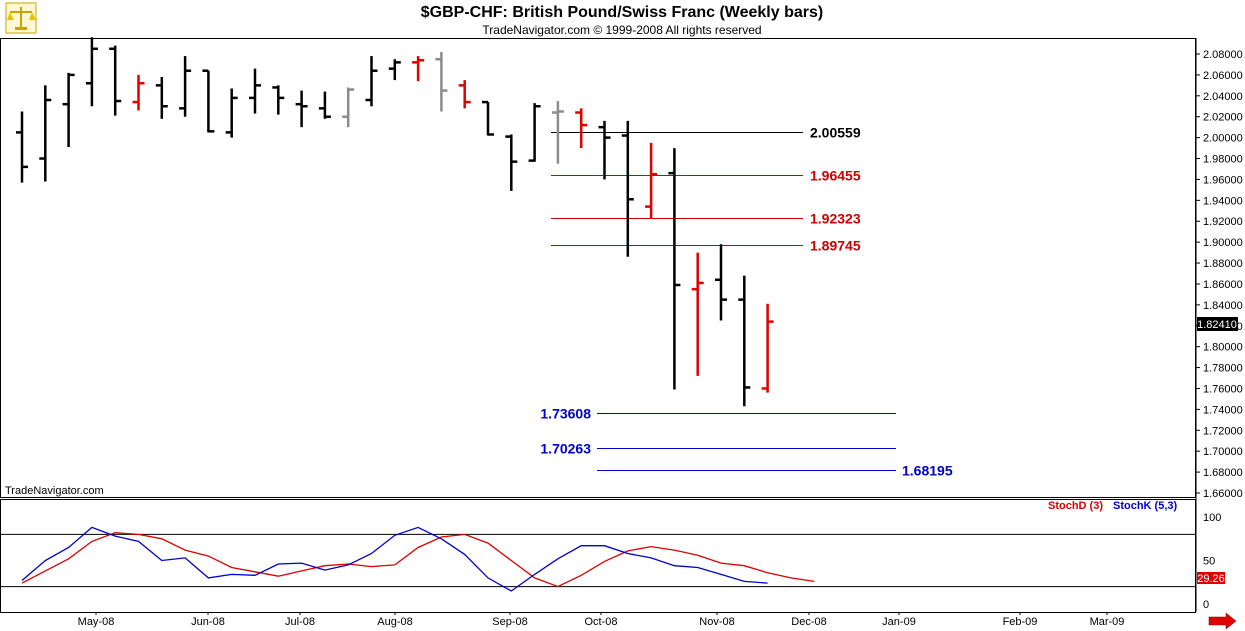 This screenshot has width=1245, height=631. I want to click on price-level: 1.96455, so click(706, 176).